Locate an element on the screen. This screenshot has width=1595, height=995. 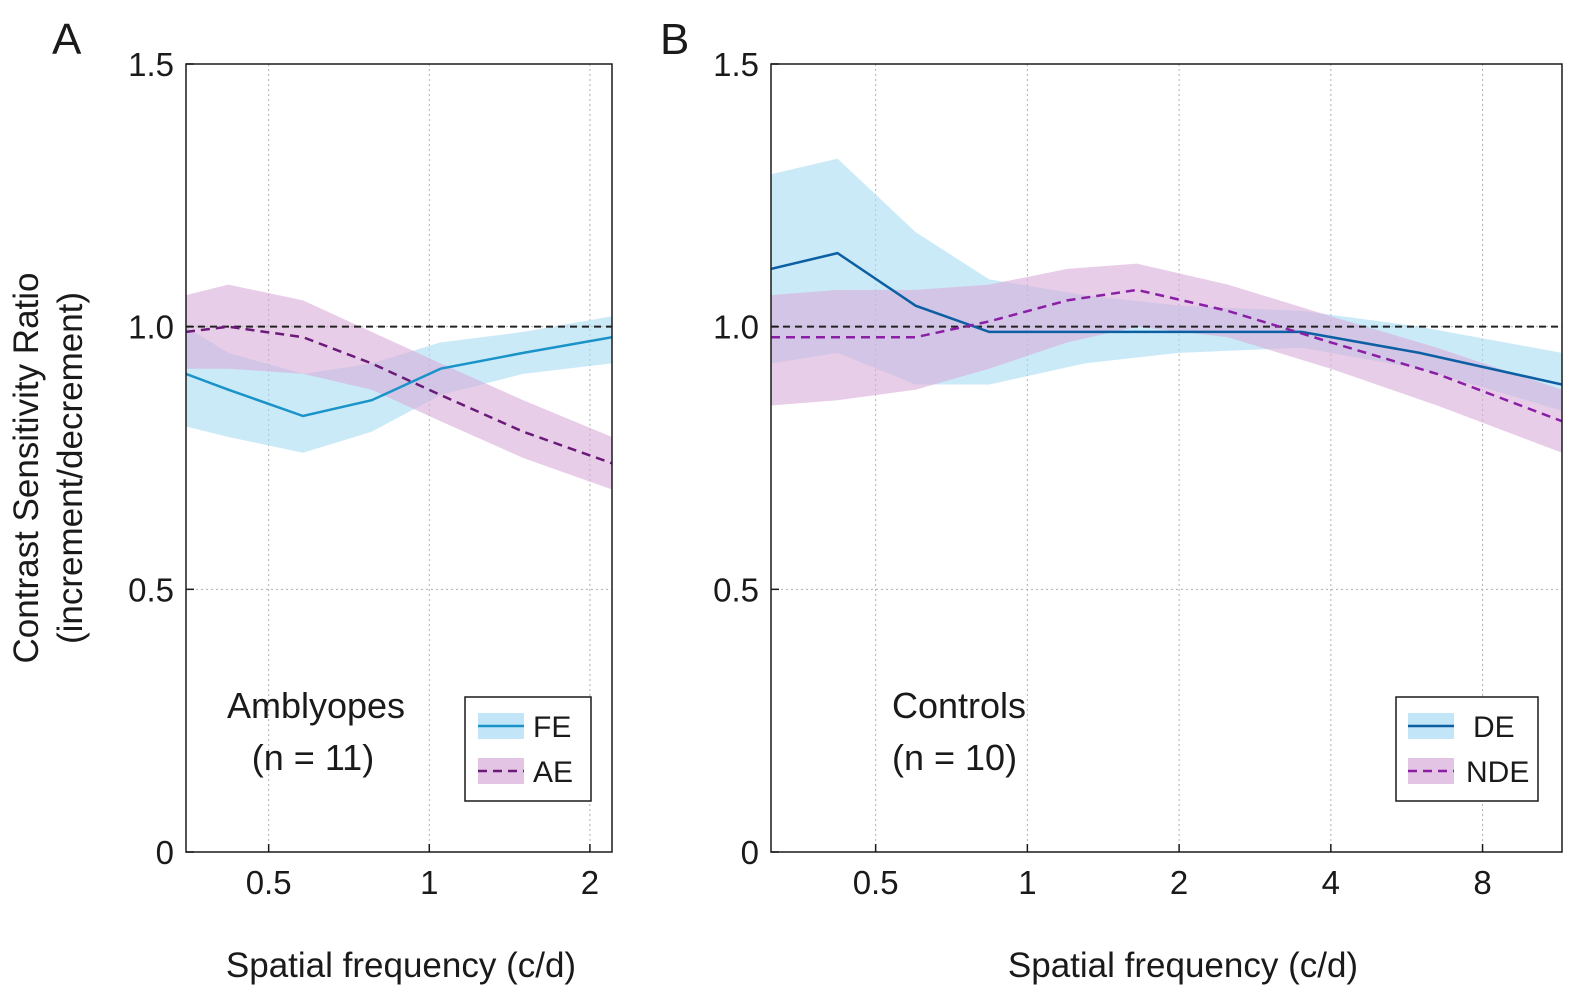
panel-a-y-tick-label-0: 0 is located at coordinates (165, 852).